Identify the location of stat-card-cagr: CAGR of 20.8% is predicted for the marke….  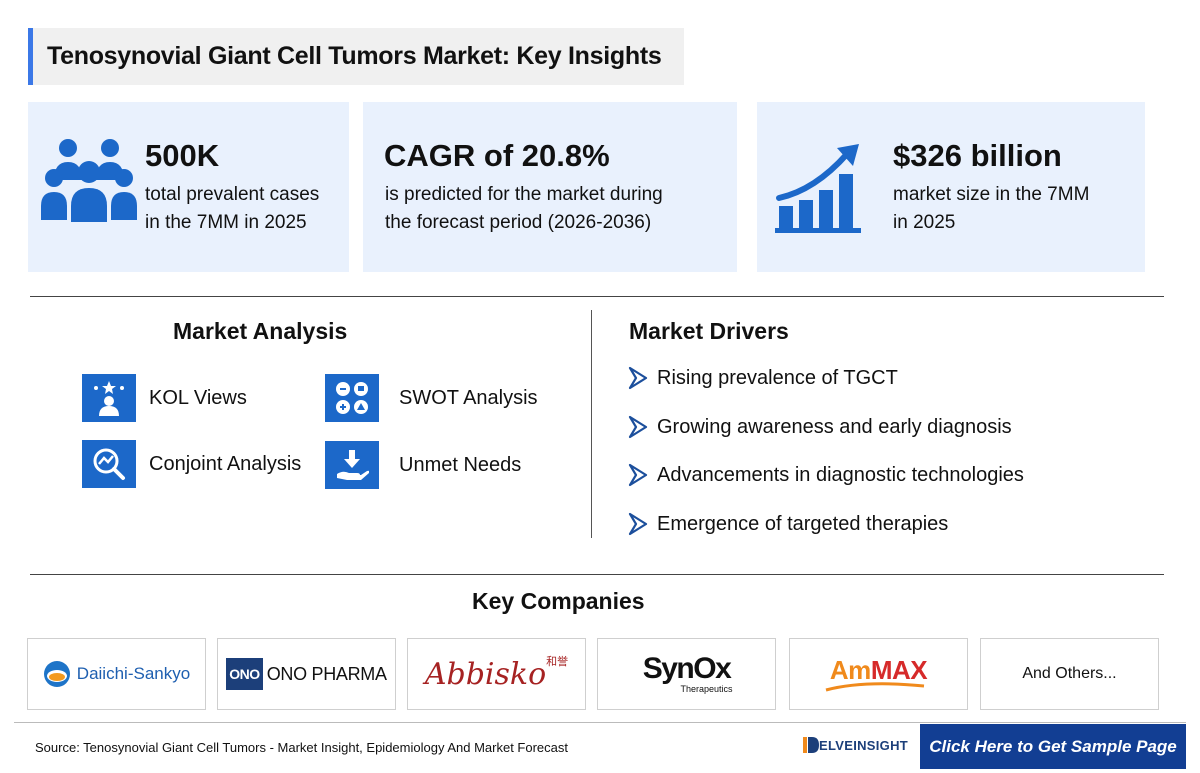
(550, 187).